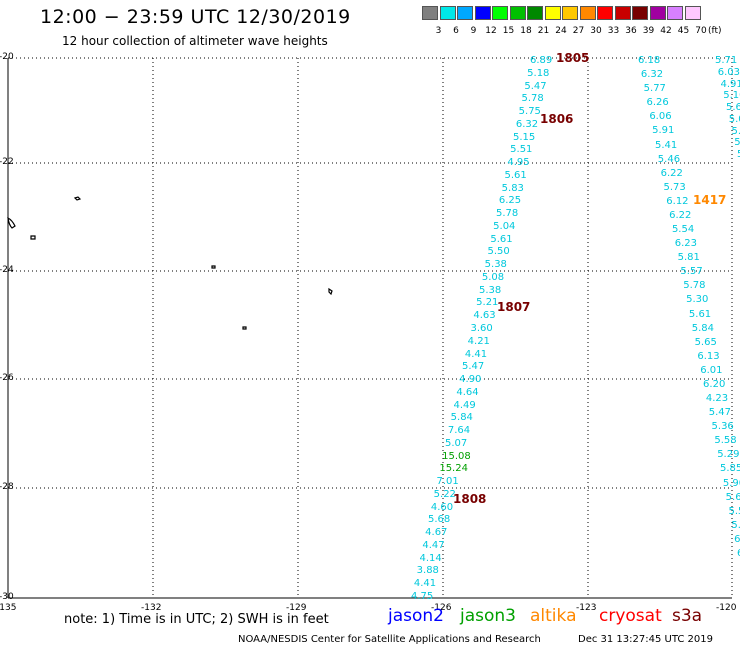 Image resolution: width=740 pixels, height=650 pixels. What do you see at coordinates (464, 405) in the screenshot?
I see `wave-height-value: 4.49` at bounding box center [464, 405].